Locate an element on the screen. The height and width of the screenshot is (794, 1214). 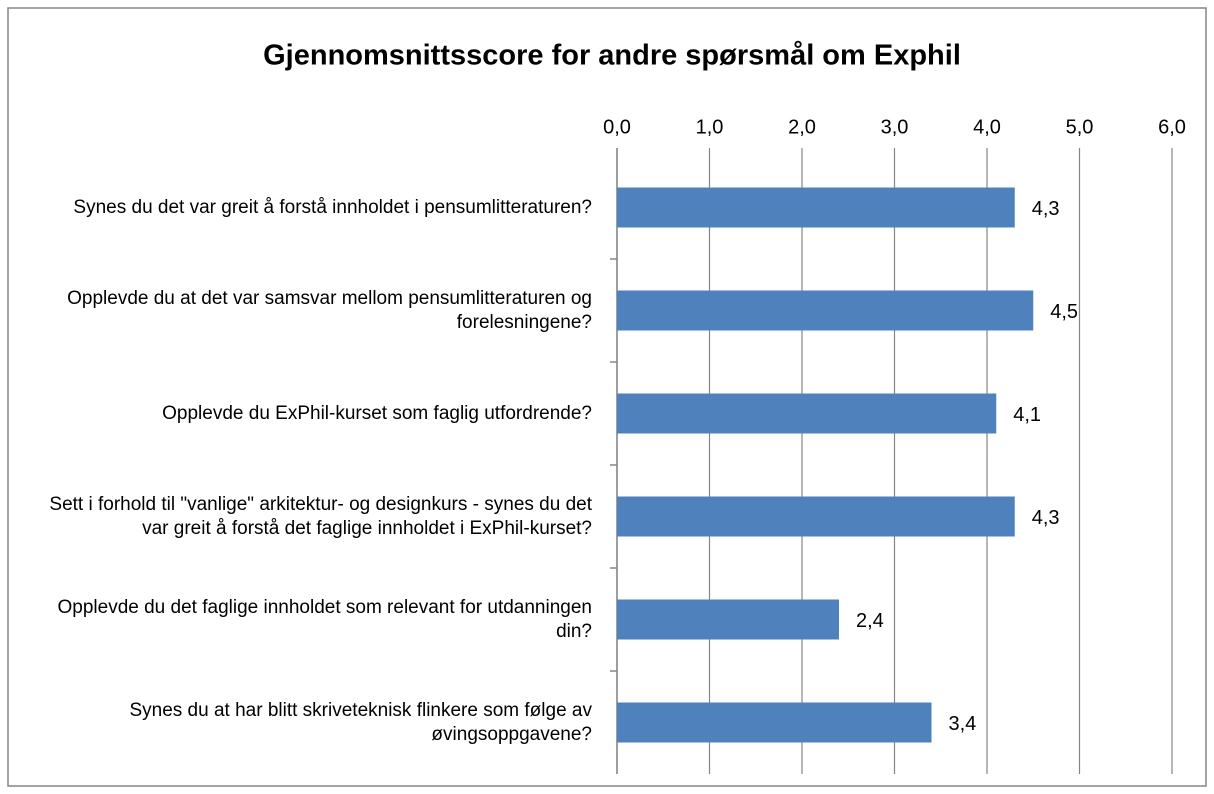
x-tick-label: 0,0 is located at coordinates (617, 127).